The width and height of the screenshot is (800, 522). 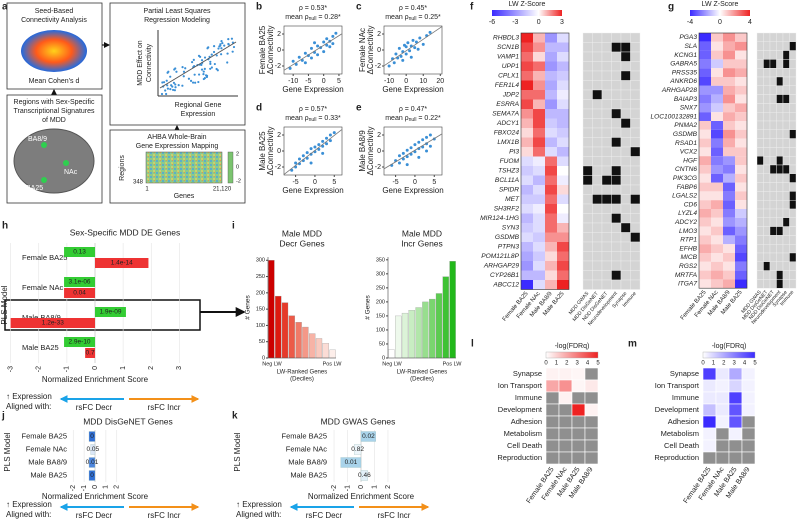 I want to click on panel-letter: a, so click(x=5, y=7).